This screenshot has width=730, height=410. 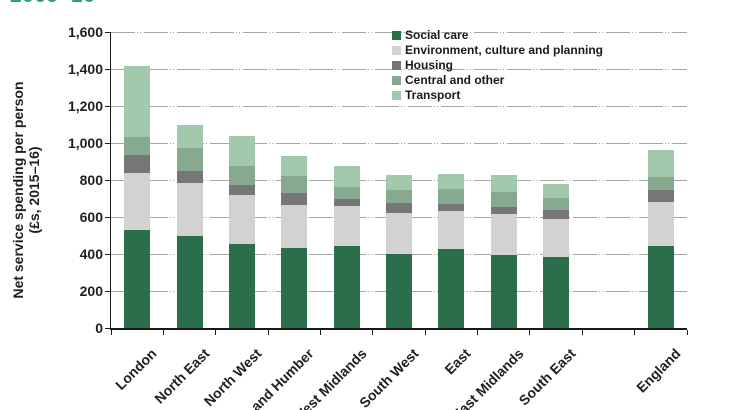 I want to click on legend-item: Transport, so click(x=497, y=95).